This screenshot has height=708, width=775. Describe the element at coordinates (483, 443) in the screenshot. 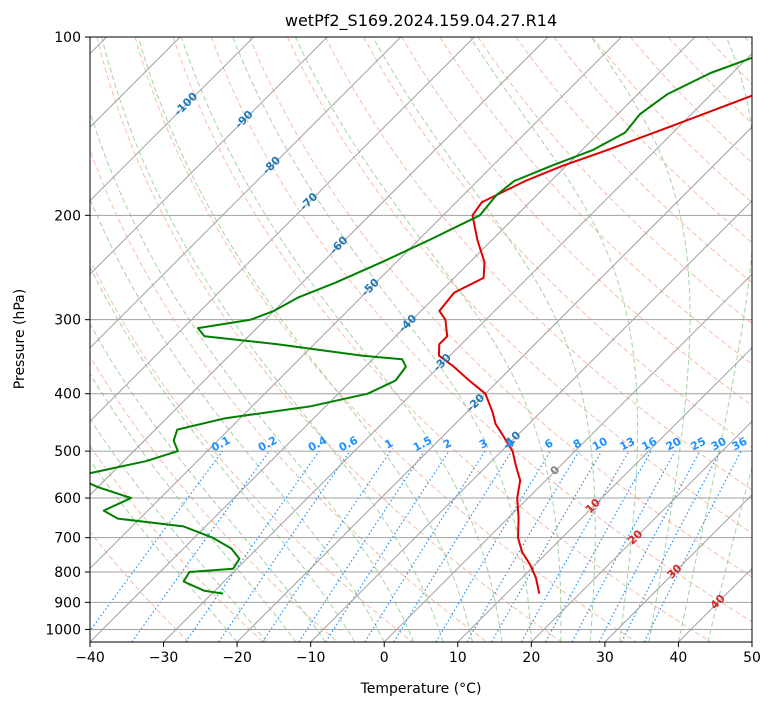

I see `mixing-ratio-label: 3` at that location.